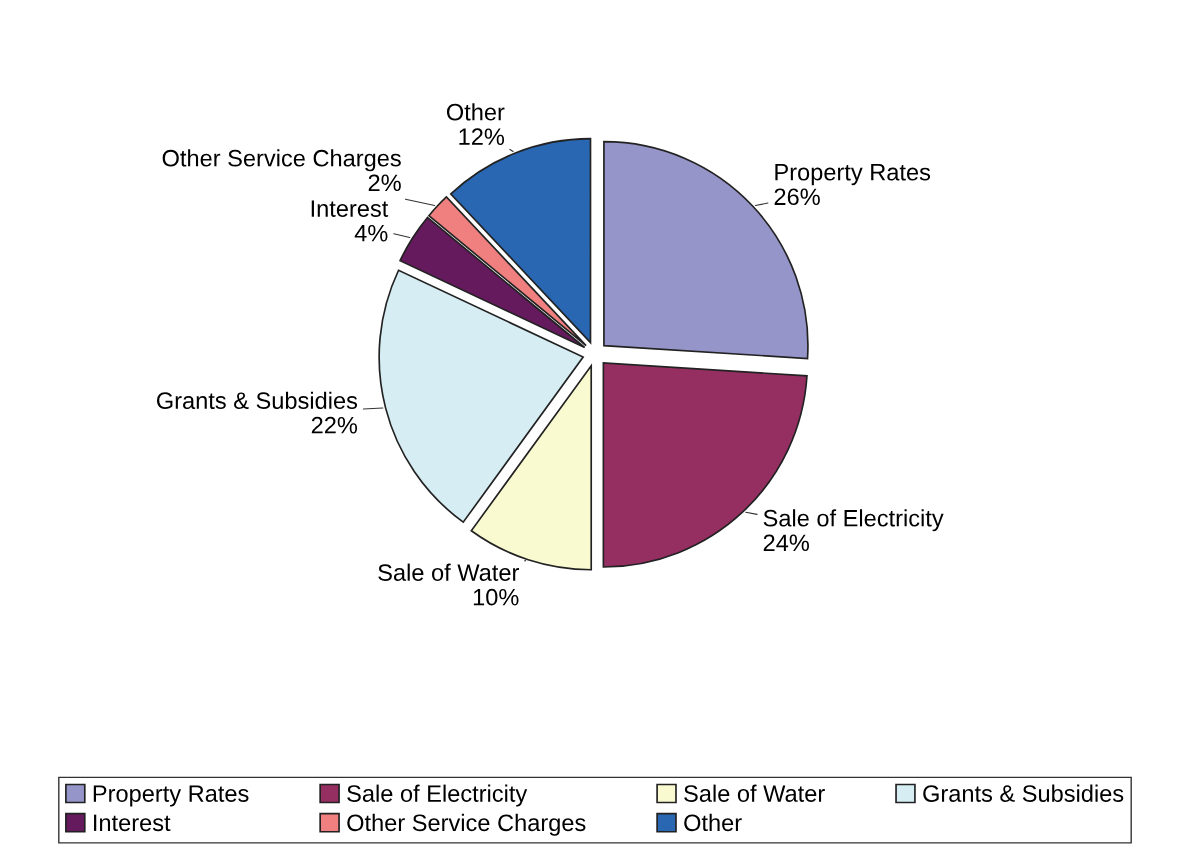  I want to click on legend-label: Other, so click(713, 822).